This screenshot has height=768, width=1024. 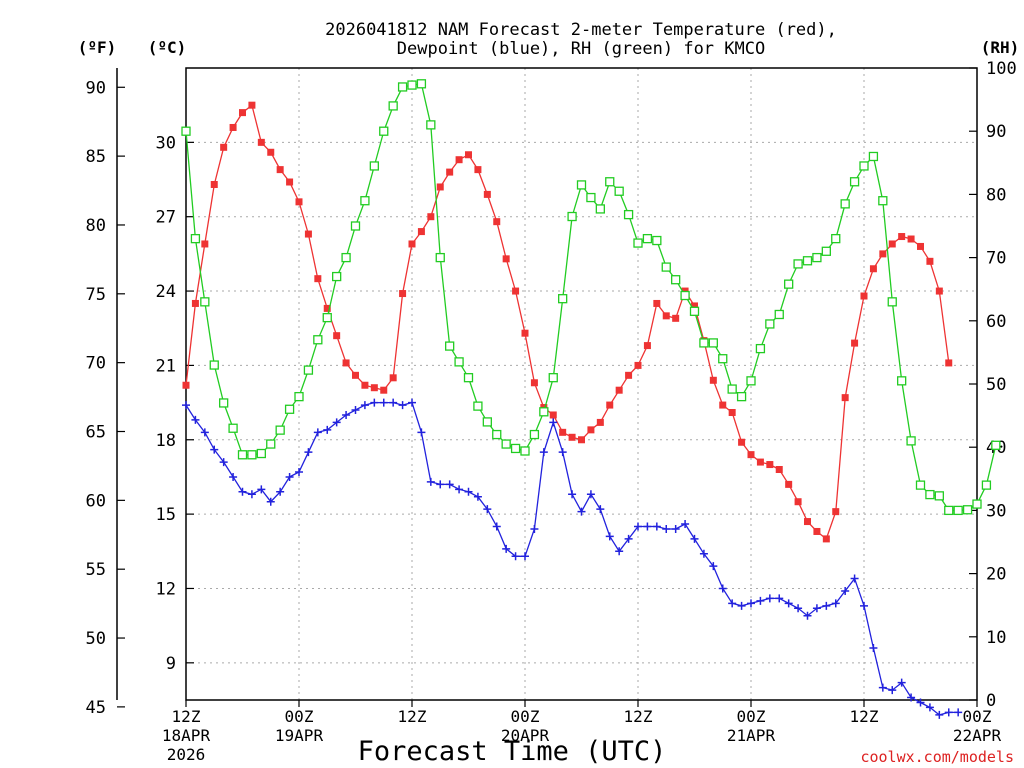 I want to click on celsius-tick-label: 24, so click(x=166, y=292).